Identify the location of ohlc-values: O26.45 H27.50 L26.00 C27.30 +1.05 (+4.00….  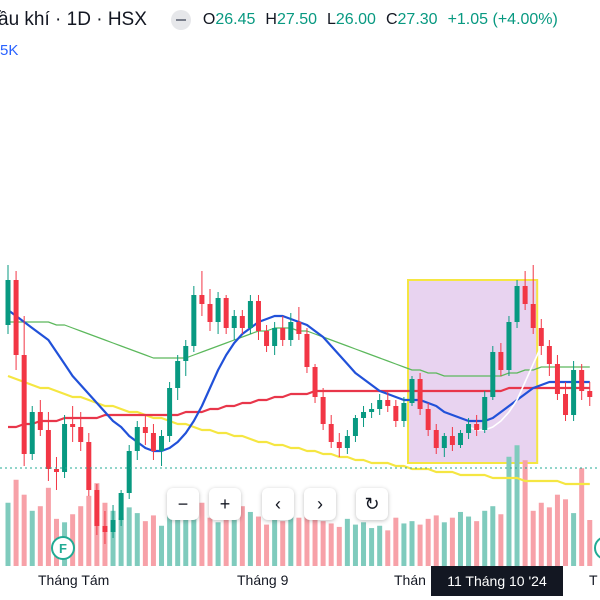
(380, 20).